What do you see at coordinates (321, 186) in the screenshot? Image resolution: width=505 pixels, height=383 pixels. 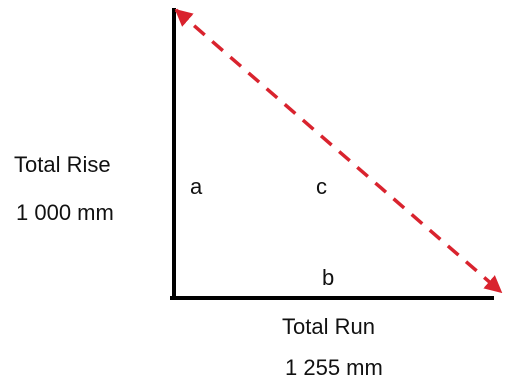 I see `side-c-label: c` at bounding box center [321, 186].